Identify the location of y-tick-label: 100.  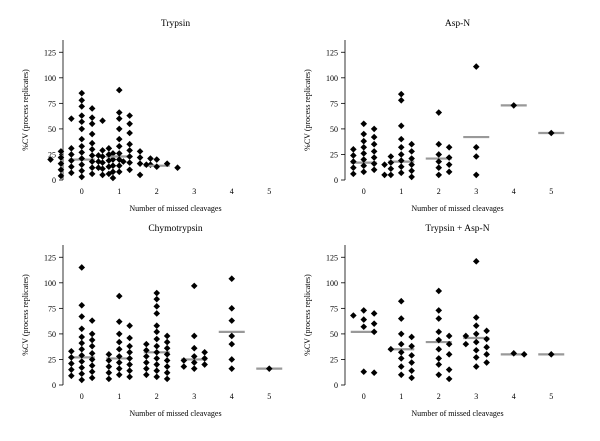
(332, 283).